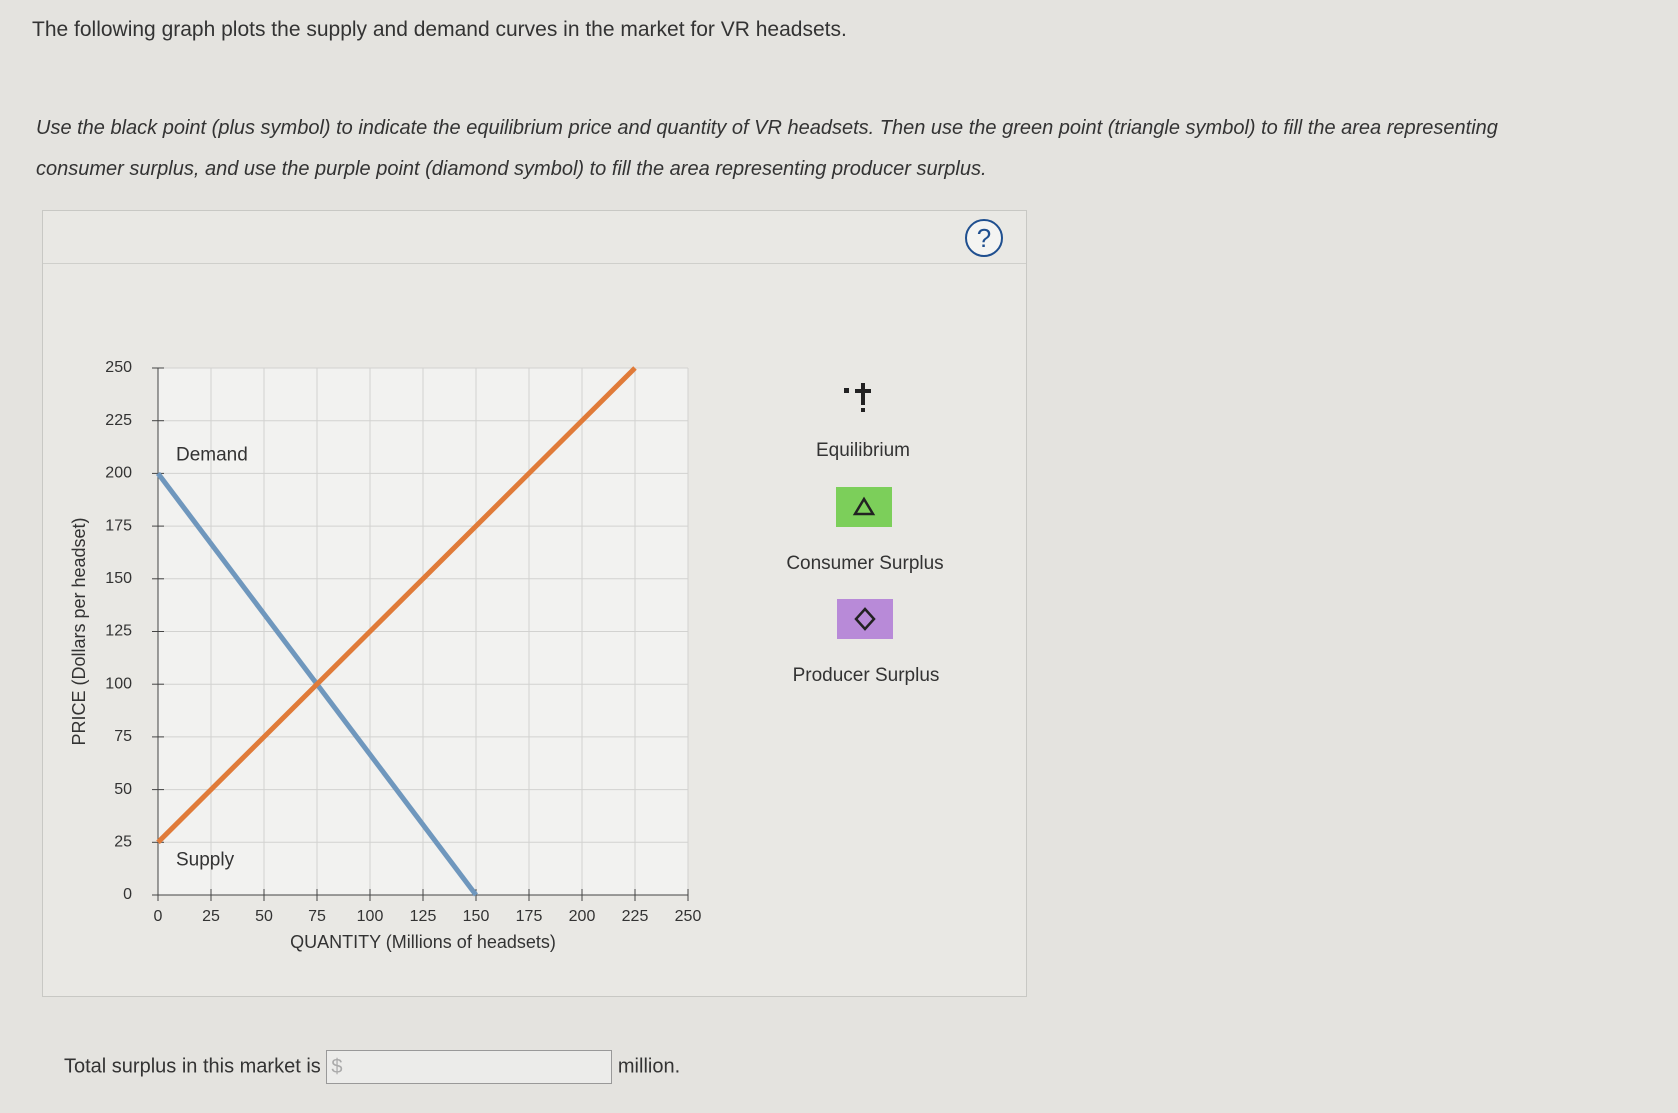 The image size is (1678, 1113). I want to click on producer-surplus-icon, so click(865, 619).